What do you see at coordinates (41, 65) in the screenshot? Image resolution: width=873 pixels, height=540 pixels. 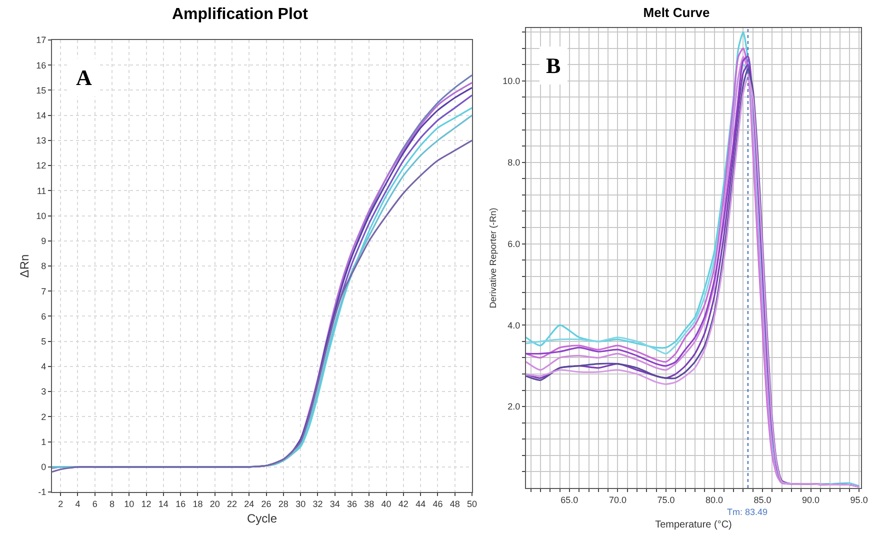 I see `y-tick-label: 16` at bounding box center [41, 65].